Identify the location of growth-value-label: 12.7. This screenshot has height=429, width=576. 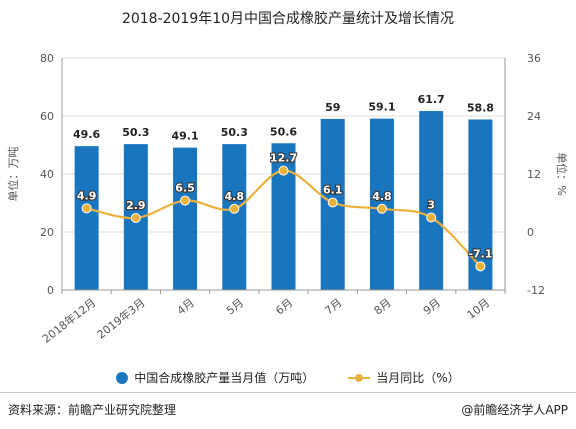
(283, 158).